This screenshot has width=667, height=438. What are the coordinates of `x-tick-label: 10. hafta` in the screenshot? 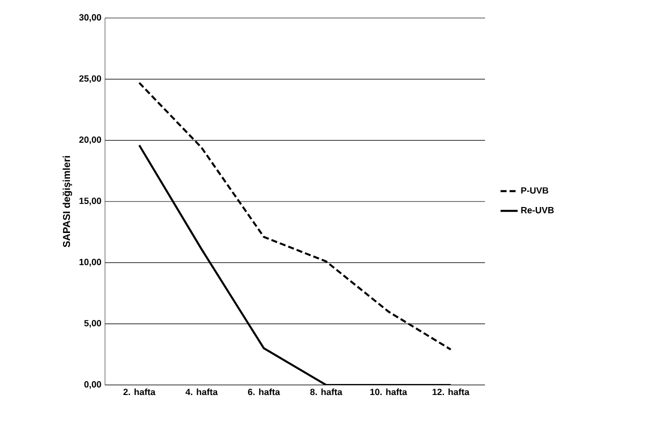 It's located at (389, 392).